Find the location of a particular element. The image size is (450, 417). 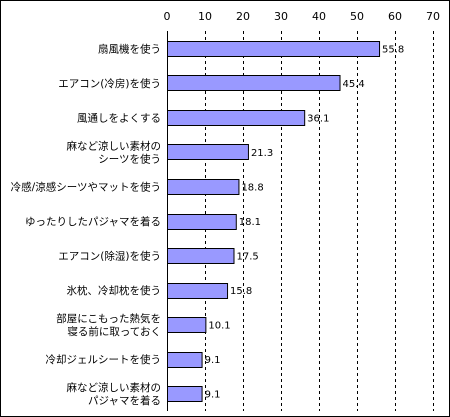

category-label: 部屋にこもった熱気を寝る前に取っておく is located at coordinates (108, 325).